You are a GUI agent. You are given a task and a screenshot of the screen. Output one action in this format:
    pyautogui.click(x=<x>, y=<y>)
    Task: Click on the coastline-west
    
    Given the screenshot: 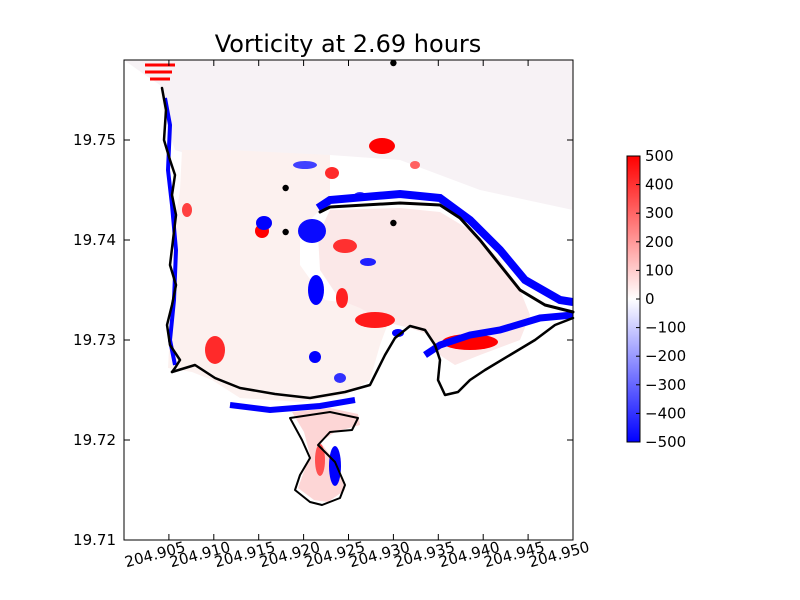 What is the action you would take?
    pyautogui.click(x=171, y=230)
    